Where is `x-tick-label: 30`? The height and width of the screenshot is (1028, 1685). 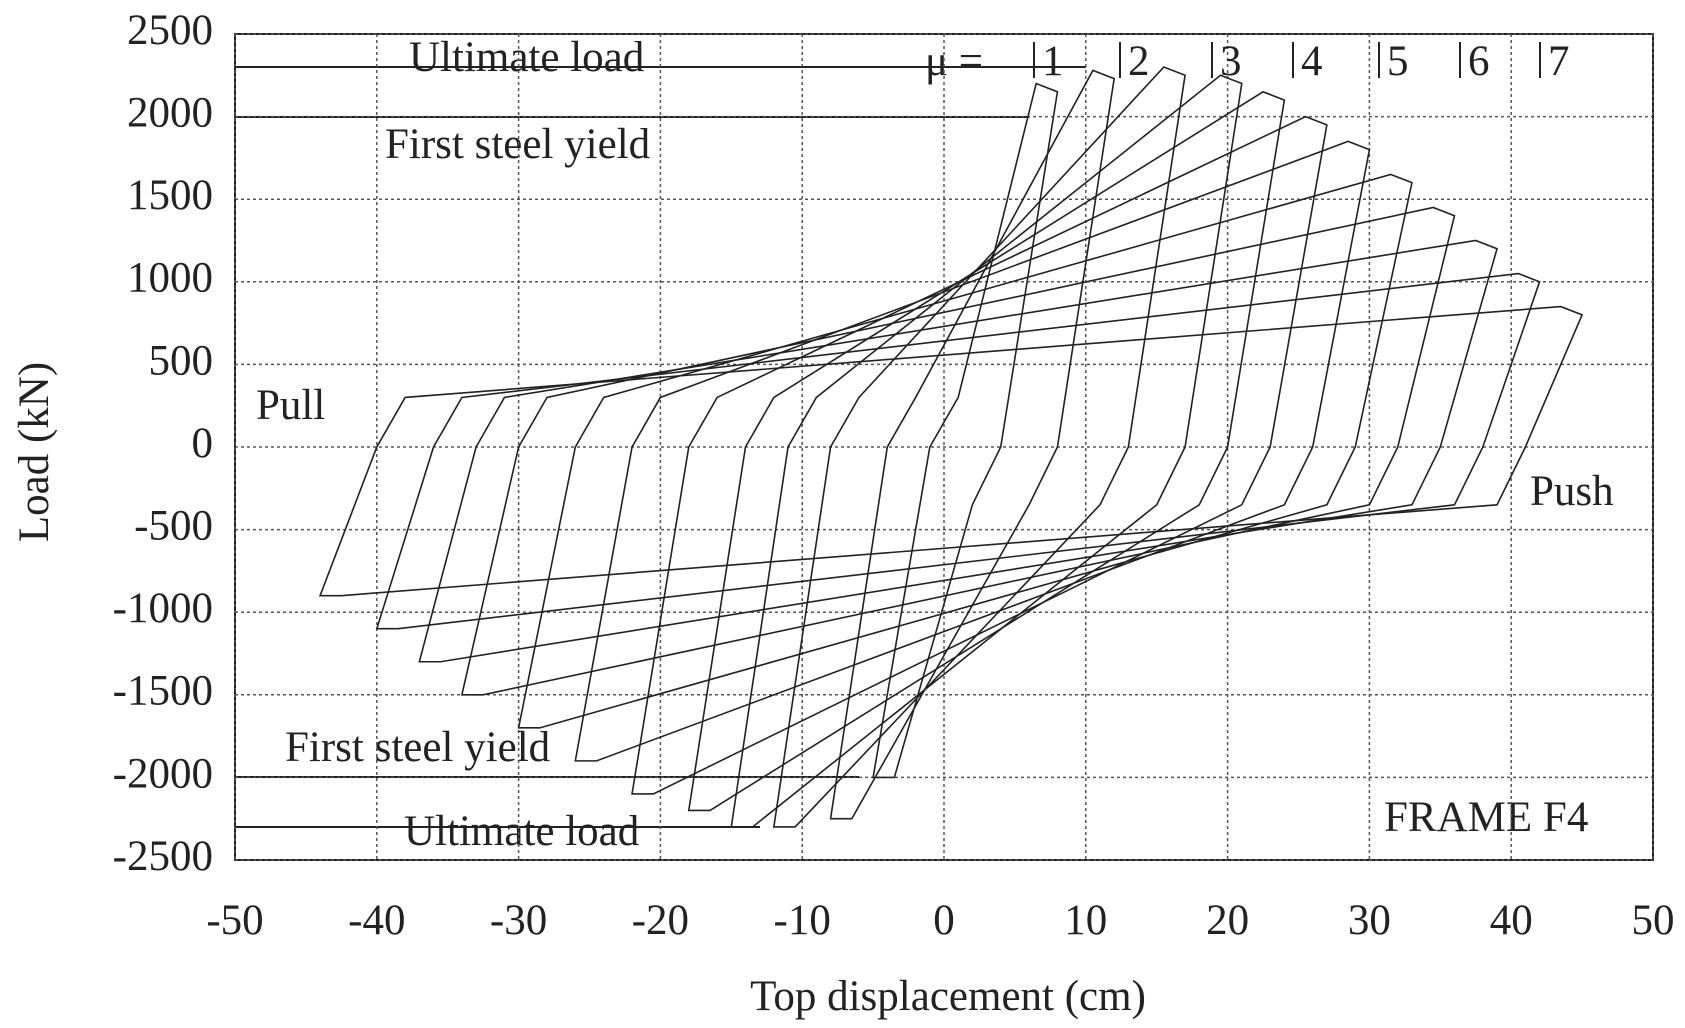 x-tick-label: 30 is located at coordinates (1369, 920).